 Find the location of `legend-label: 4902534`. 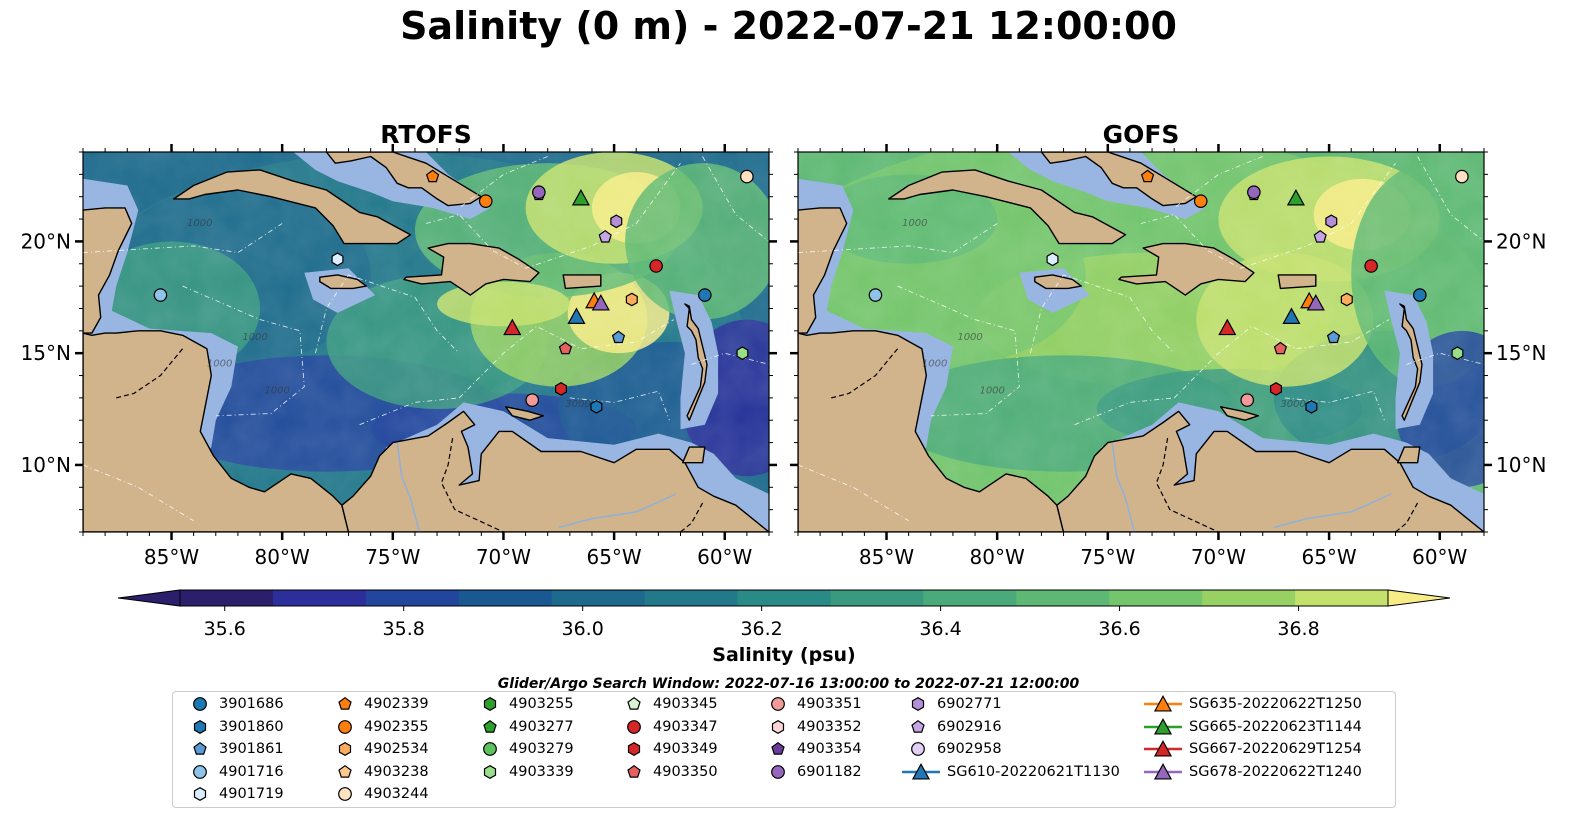

legend-label: 4902534 is located at coordinates (396, 749).